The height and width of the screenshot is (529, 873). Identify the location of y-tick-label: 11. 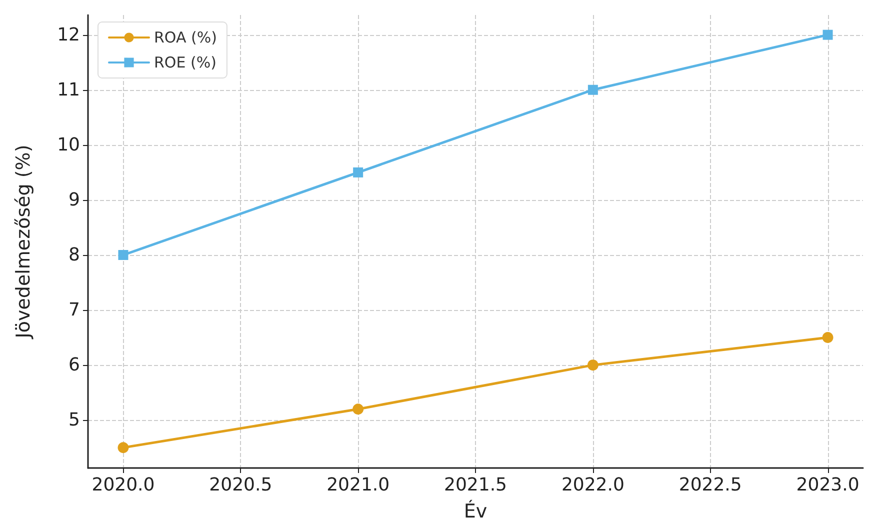
(68, 89).